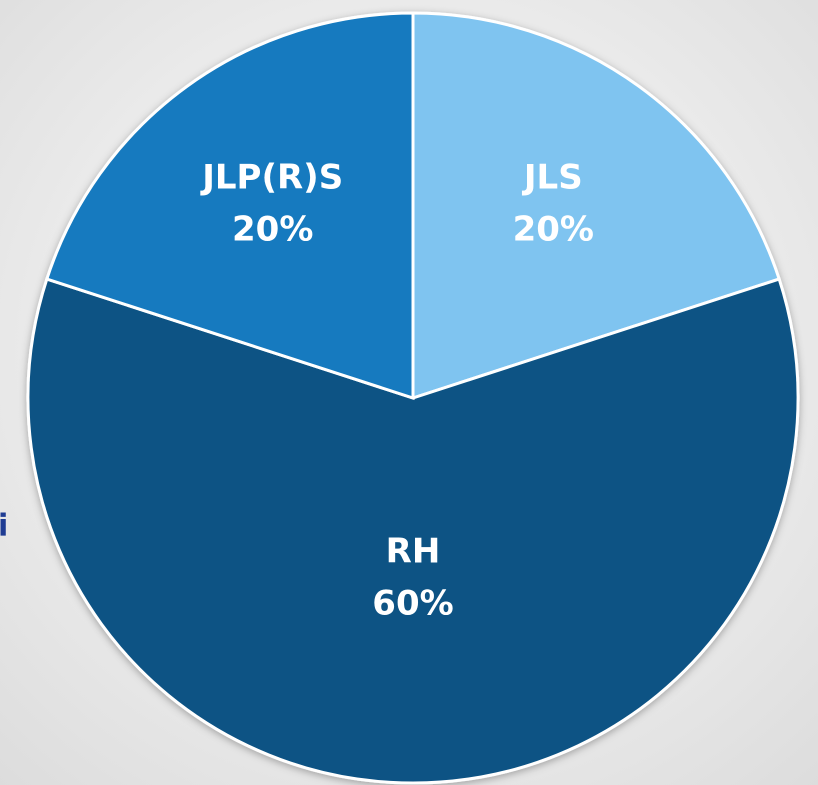  I want to click on slice-label: JLS, so click(552, 177).